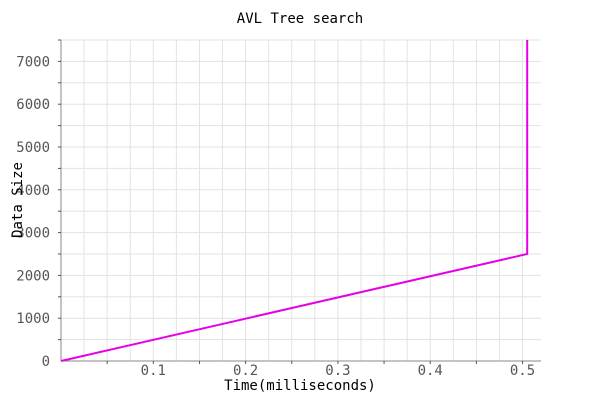  Describe the element at coordinates (522, 371) in the screenshot. I see `x-tick-label: 0.5` at that location.